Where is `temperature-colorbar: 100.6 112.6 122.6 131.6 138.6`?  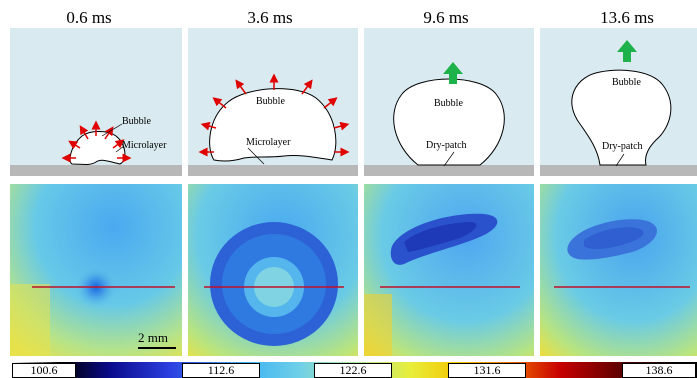
temperature-colorbar: 100.6 112.6 122.6 131.6 138.6 is located at coordinates (348, 370).